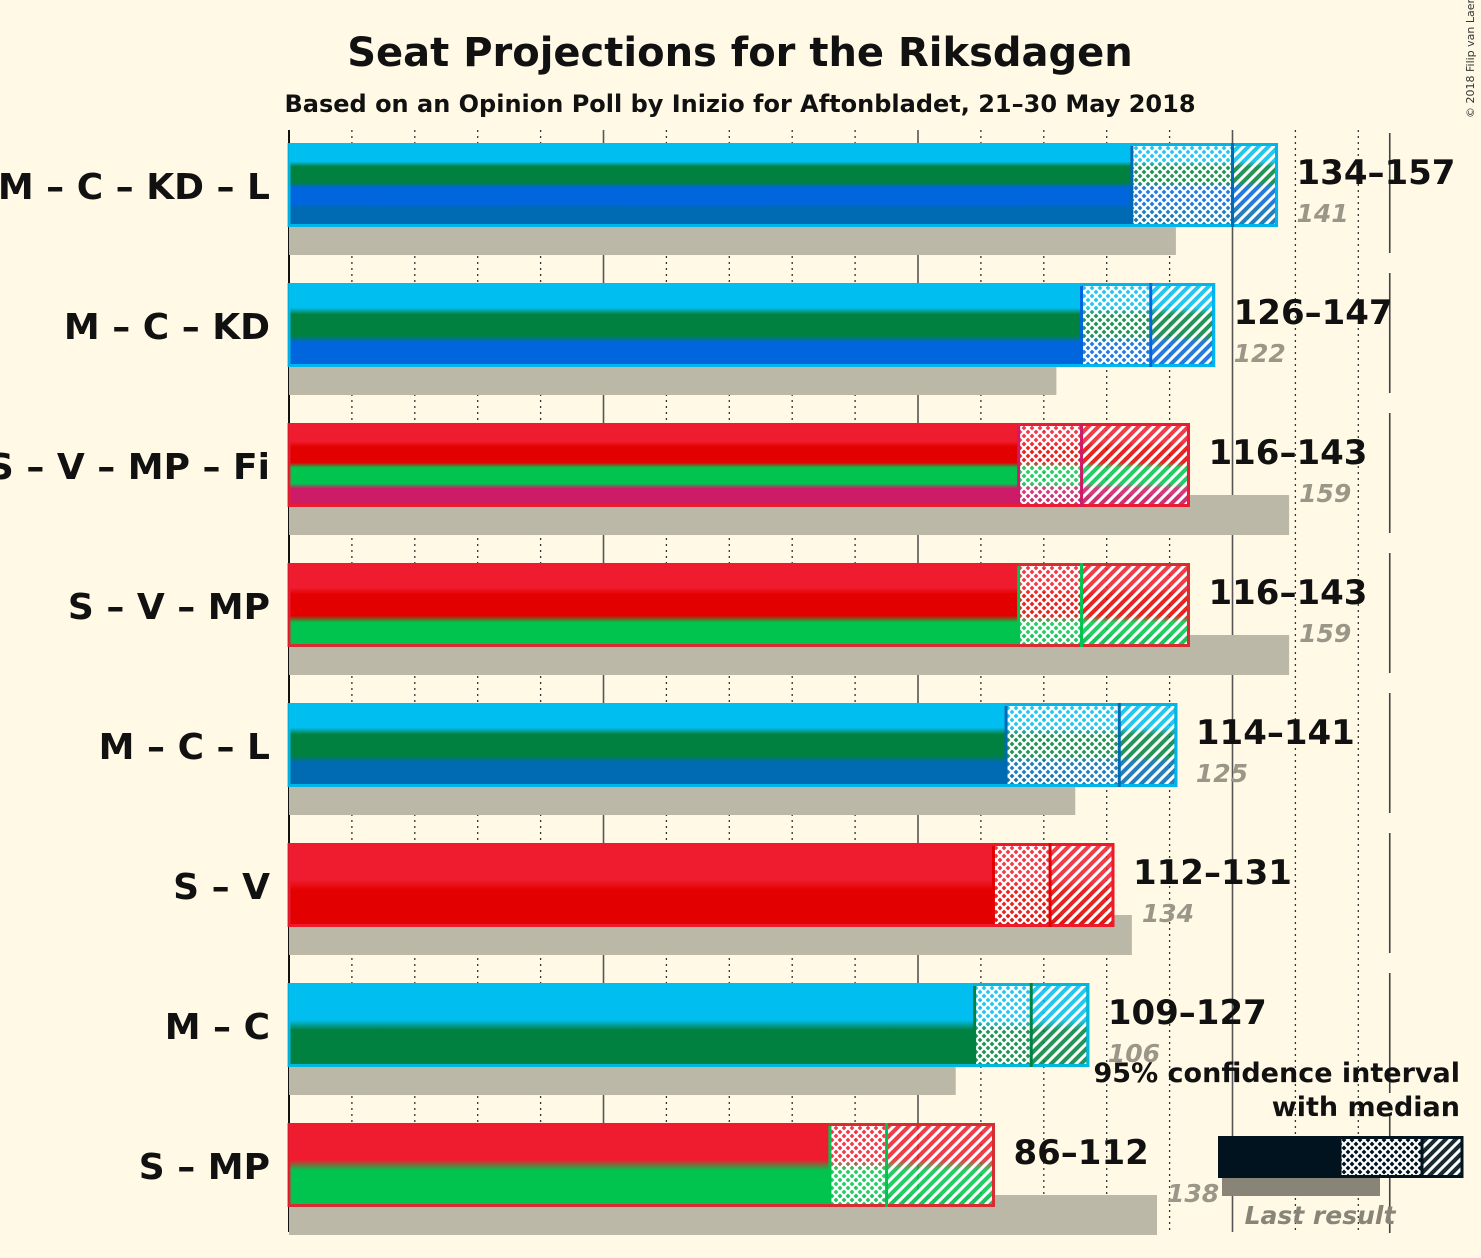  What do you see at coordinates (167, 327) in the screenshot?
I see `category-label: M – C – KD` at bounding box center [167, 327].